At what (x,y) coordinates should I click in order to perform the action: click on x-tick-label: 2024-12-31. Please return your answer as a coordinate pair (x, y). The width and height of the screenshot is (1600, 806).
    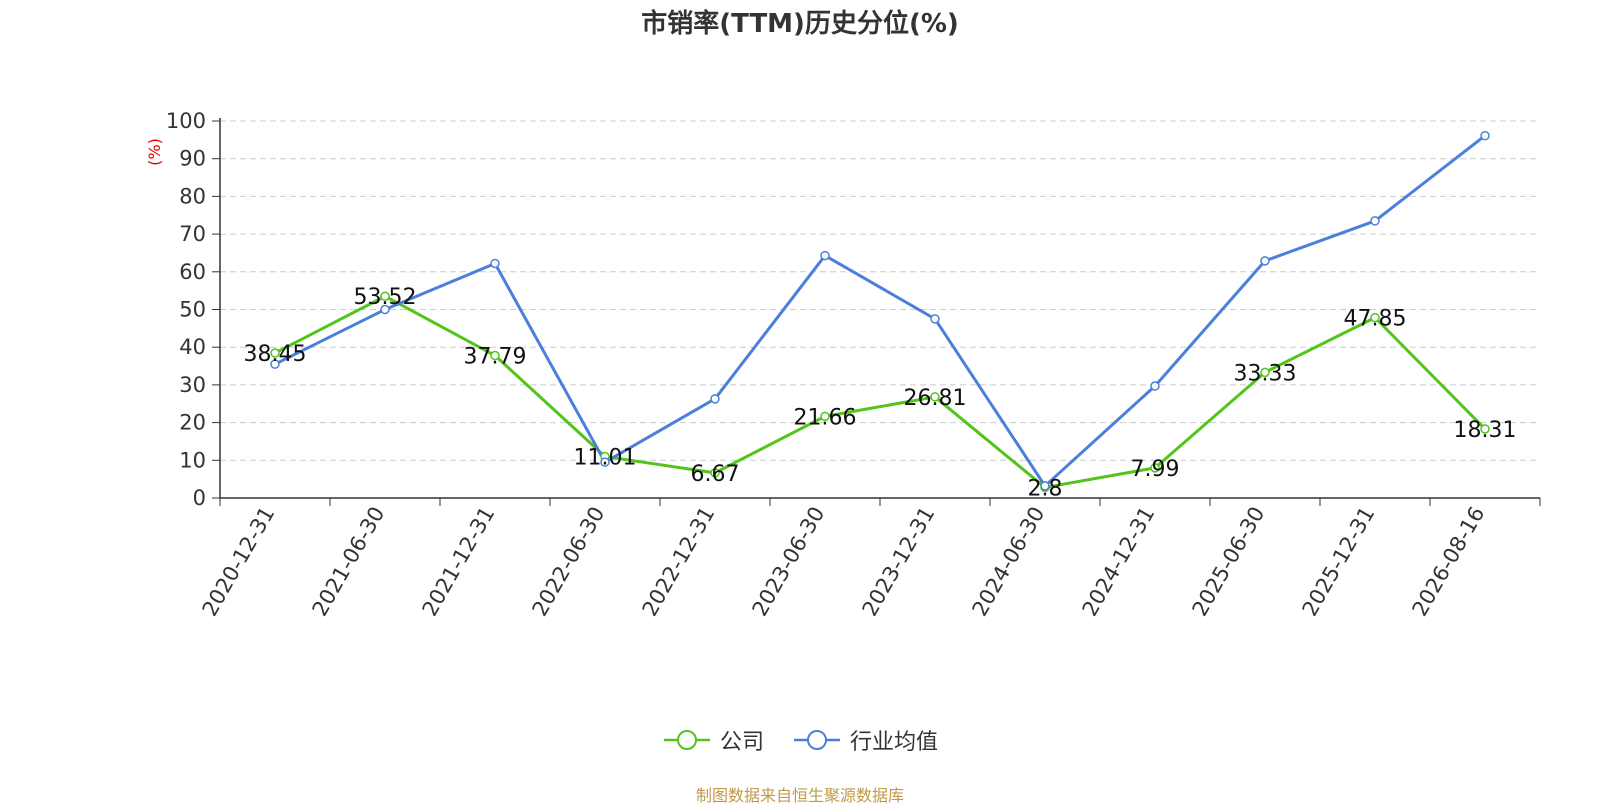
    Looking at the image, I should click on (1119, 562).